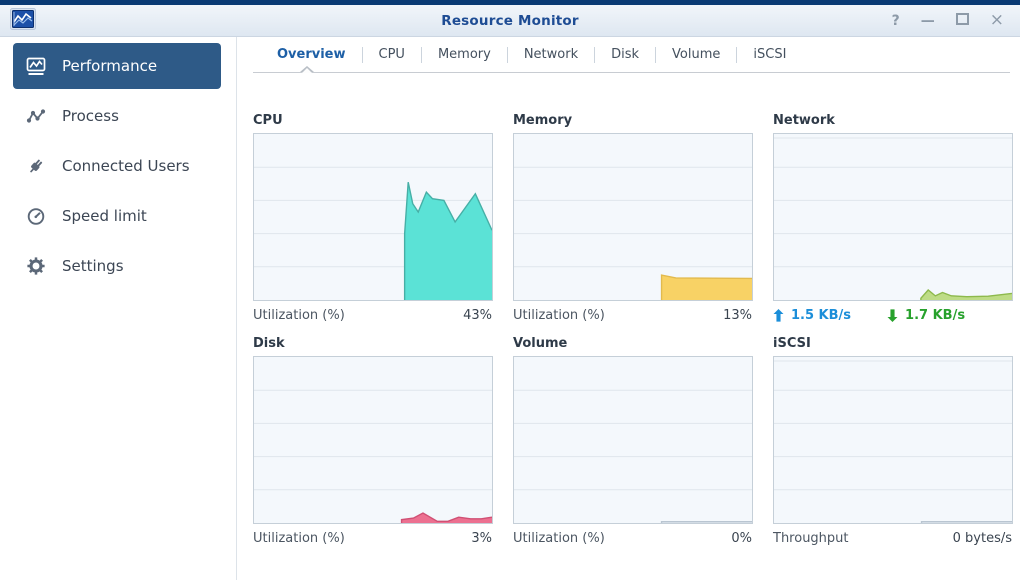 Image resolution: width=1020 pixels, height=580 pixels. What do you see at coordinates (982, 538) in the screenshot?
I see `footer-value: 0 bytes/s` at bounding box center [982, 538].